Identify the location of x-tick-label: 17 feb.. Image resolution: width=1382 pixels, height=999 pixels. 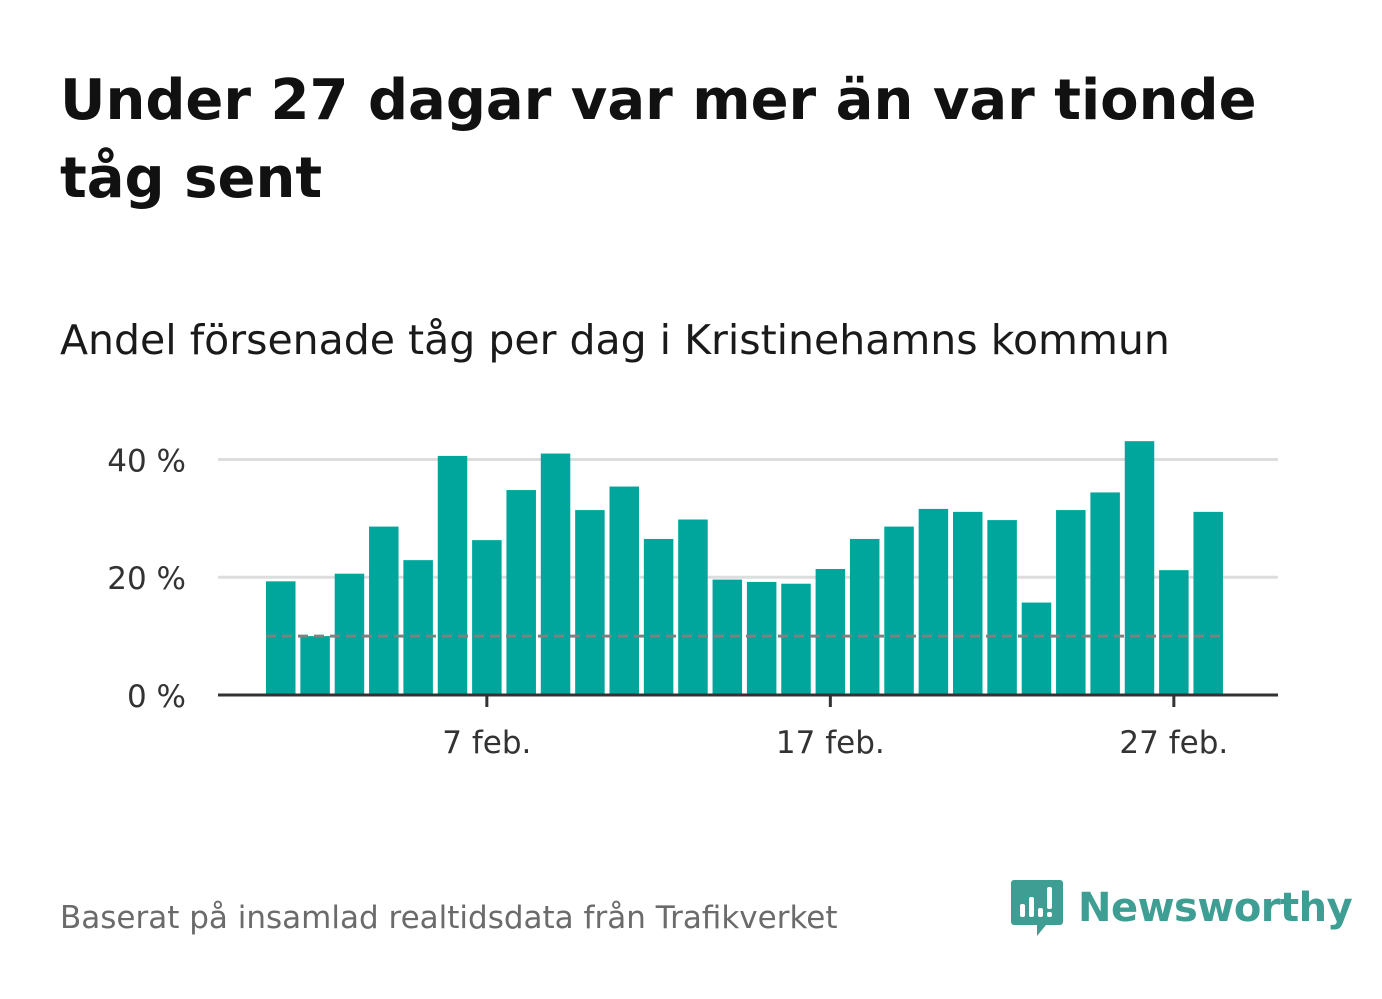
(830, 743).